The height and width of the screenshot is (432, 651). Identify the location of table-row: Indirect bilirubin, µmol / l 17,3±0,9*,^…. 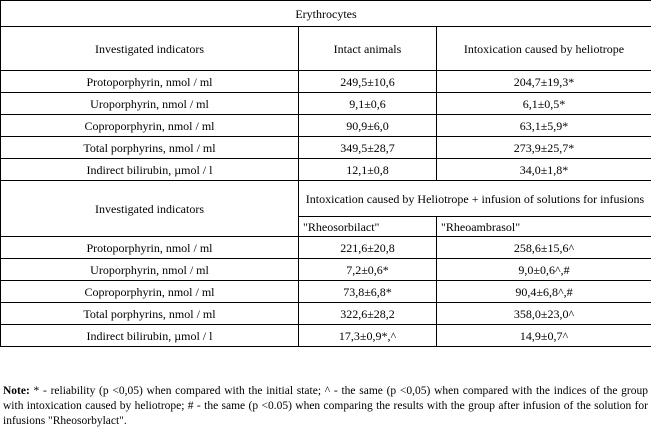
(325, 335).